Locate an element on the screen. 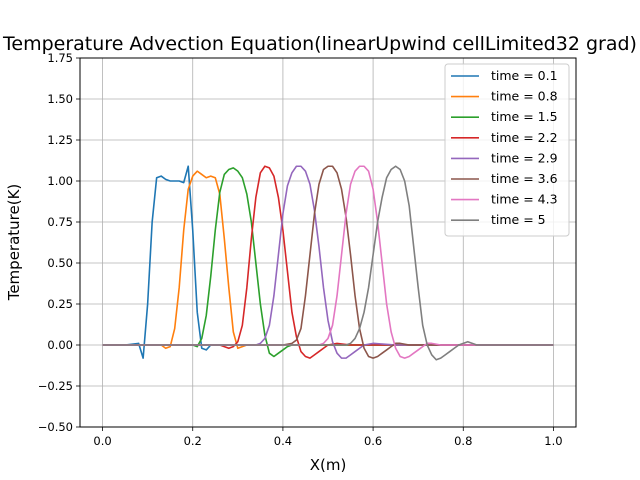 Image resolution: width=640 pixels, height=480 pixels. x-tick-label: 0.8 is located at coordinates (463, 441).